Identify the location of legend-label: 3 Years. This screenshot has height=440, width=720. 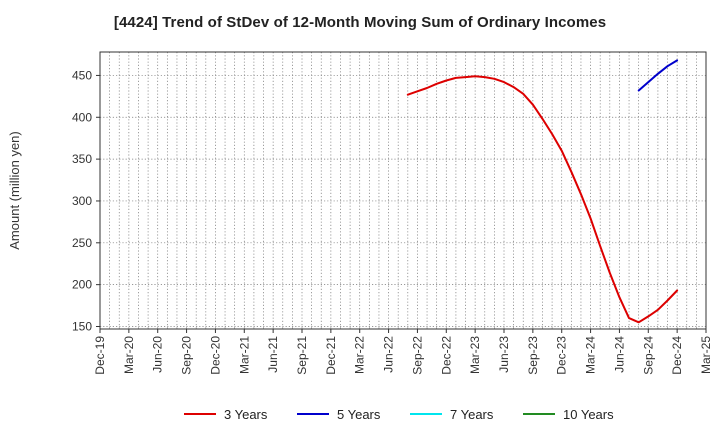
(246, 414).